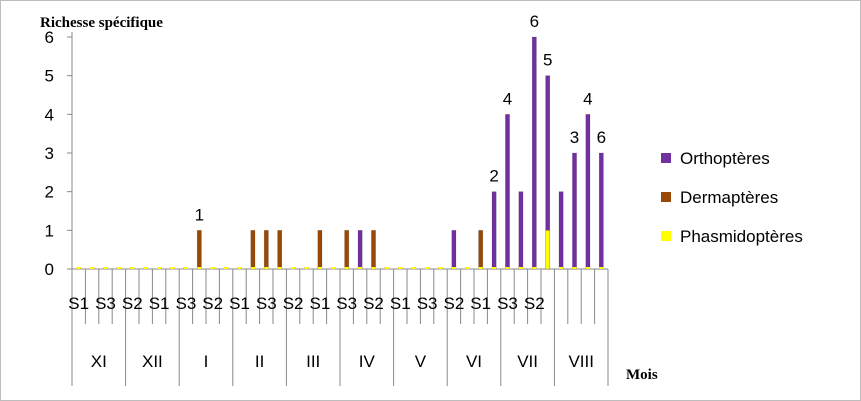 This screenshot has width=861, height=401. What do you see at coordinates (49, 114) in the screenshot?
I see `y-tick-label: 4` at bounding box center [49, 114].